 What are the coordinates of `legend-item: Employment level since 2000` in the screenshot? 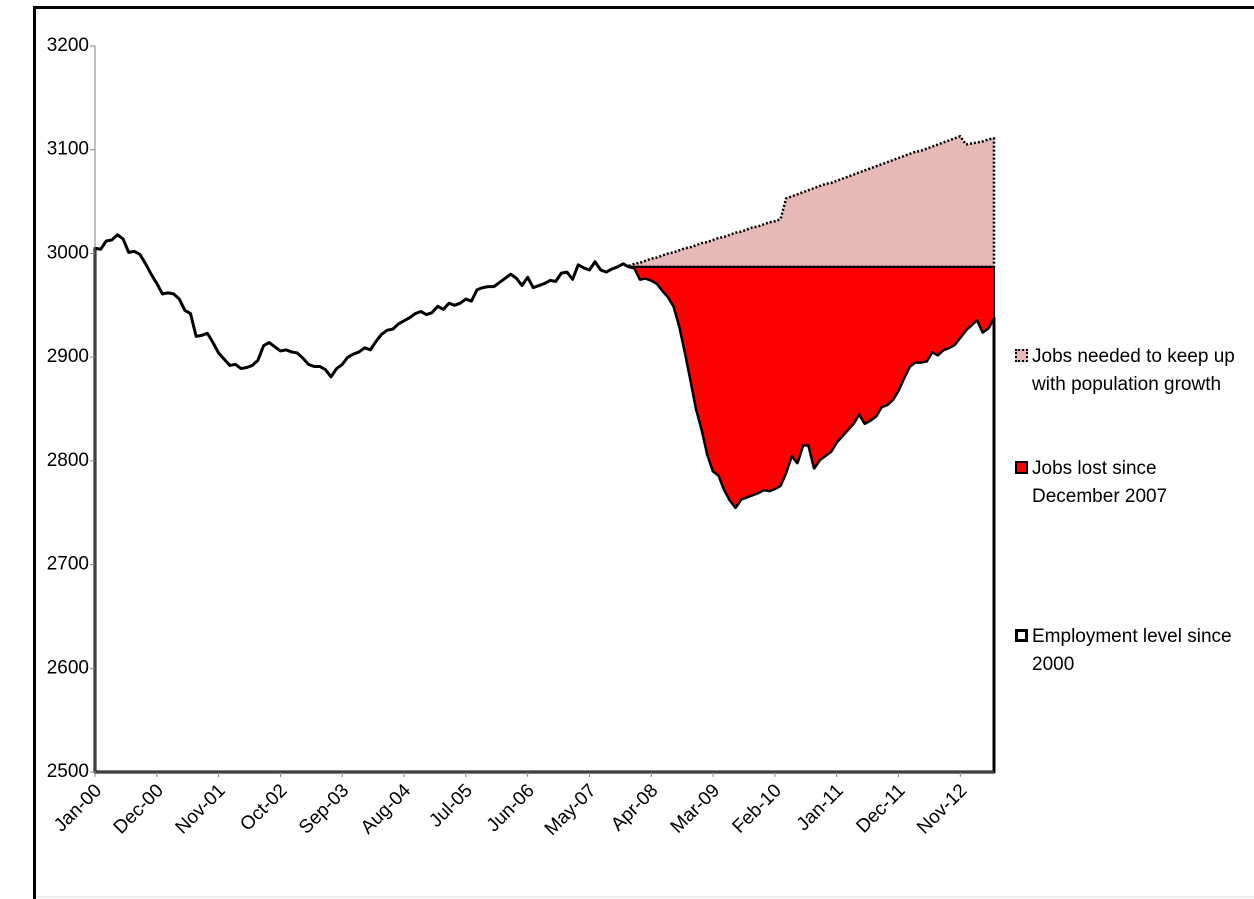 It's located at (1126, 651).